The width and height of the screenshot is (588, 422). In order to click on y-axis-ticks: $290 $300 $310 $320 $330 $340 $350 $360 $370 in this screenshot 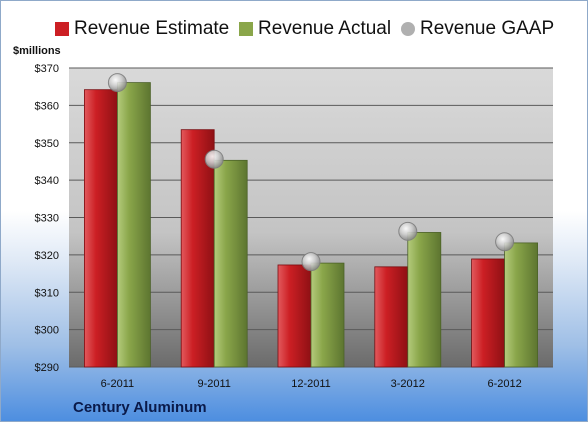, I will do `click(47, 218)`.